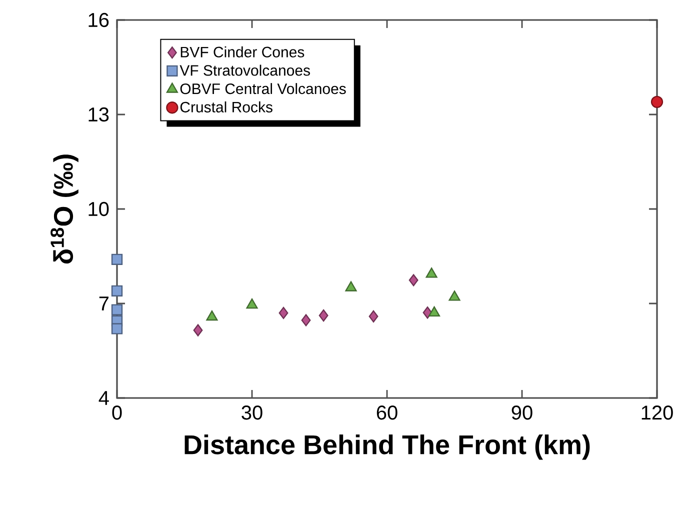 The width and height of the screenshot is (683, 505). Describe the element at coordinates (657, 413) in the screenshot. I see `x-tick-label: 120` at that location.